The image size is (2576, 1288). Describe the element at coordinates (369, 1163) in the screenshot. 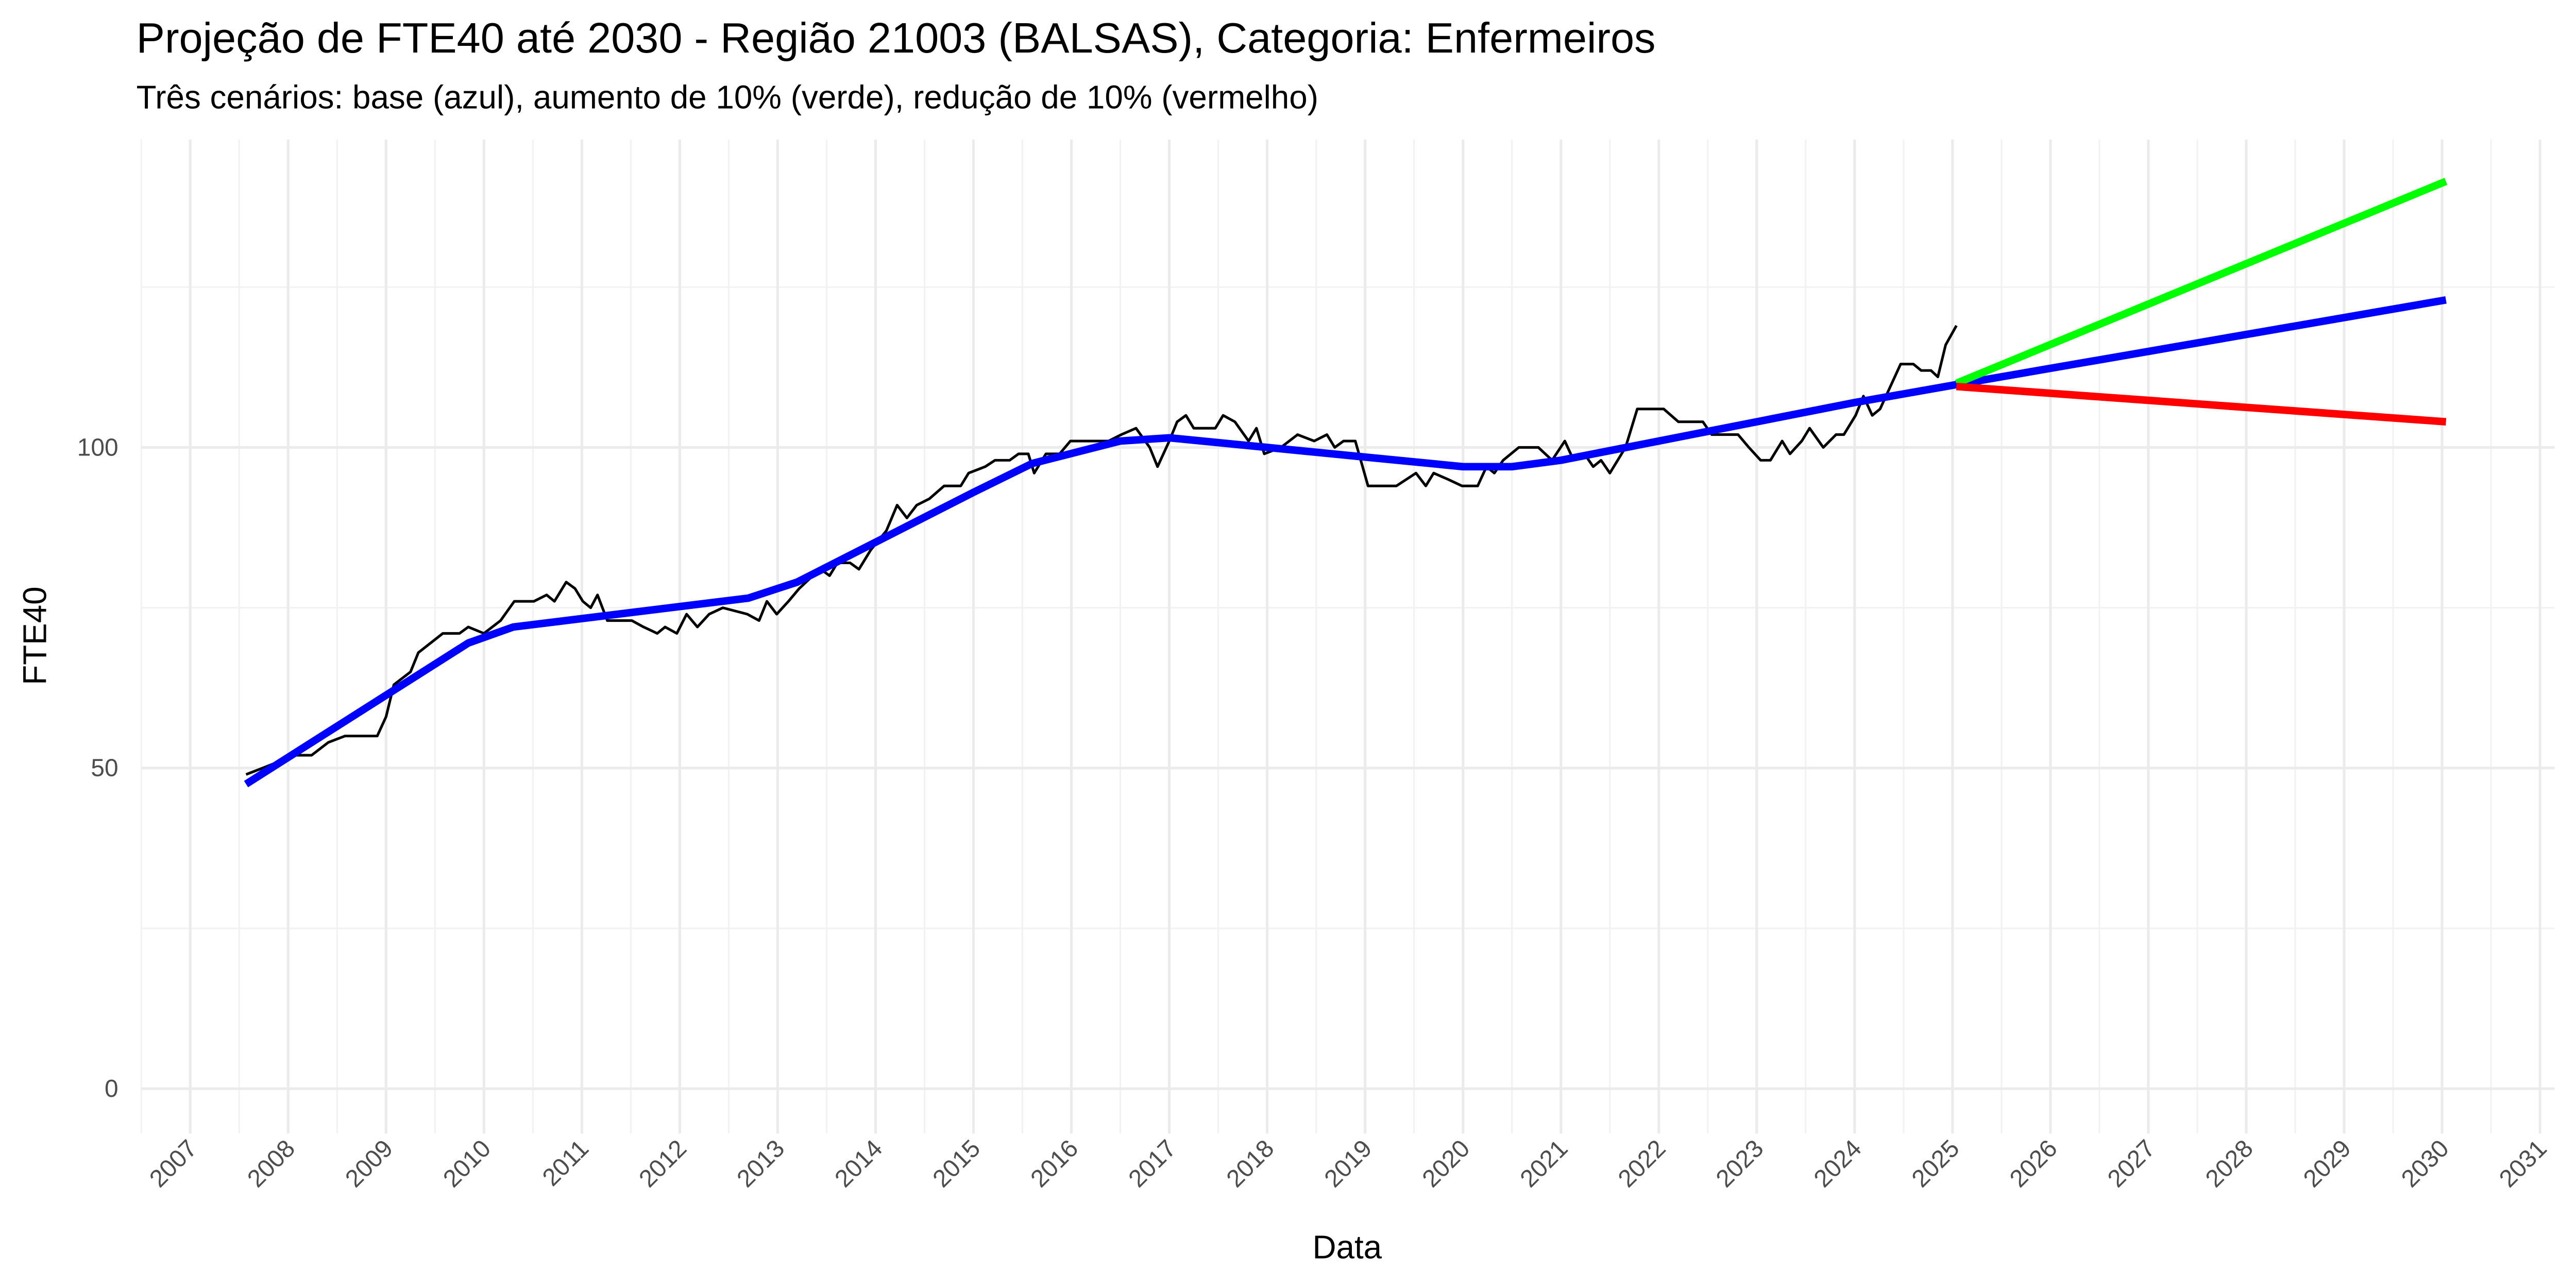

I see `x-tick-label: 2009` at that location.